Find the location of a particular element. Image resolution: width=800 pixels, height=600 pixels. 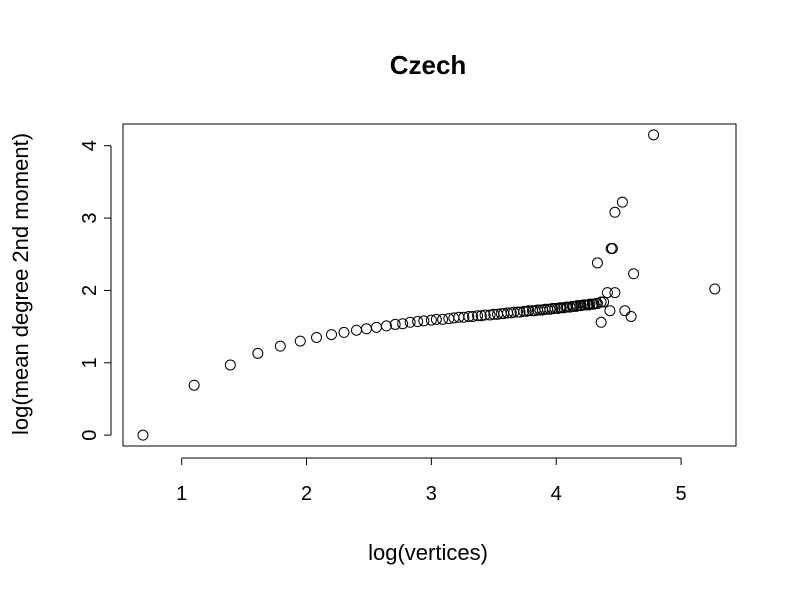

y-tick-label: 0 is located at coordinates (90, 435).